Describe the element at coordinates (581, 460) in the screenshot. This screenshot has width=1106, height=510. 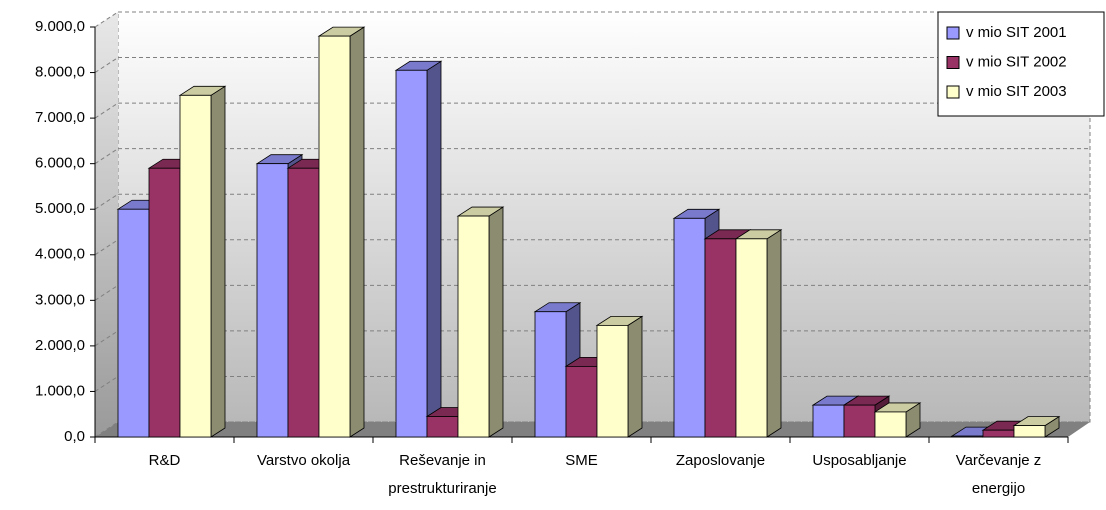
I see `x-tick-label: SME` at that location.